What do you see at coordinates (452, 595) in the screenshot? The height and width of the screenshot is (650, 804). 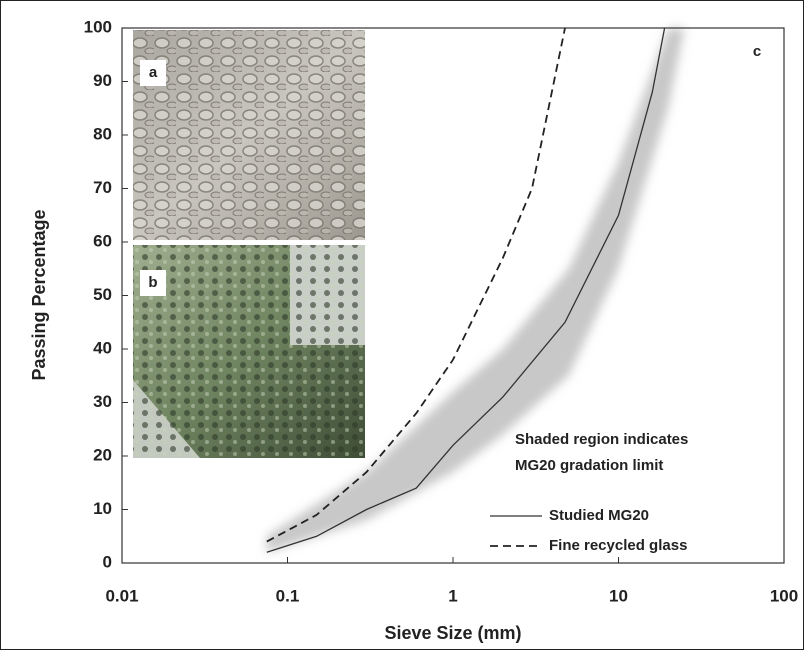 I see `x-tick-label: 1` at bounding box center [452, 595].